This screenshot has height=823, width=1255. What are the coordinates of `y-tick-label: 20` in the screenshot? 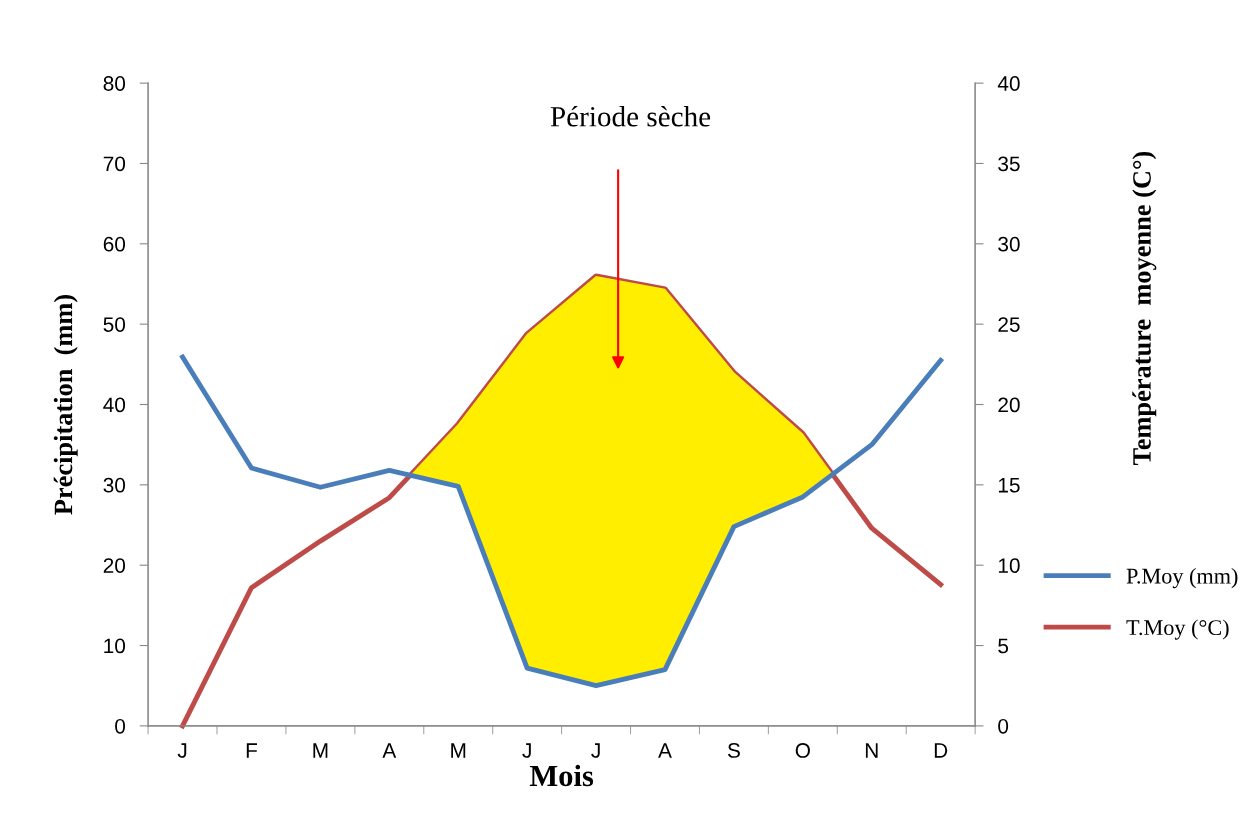 It's located at (114, 565).